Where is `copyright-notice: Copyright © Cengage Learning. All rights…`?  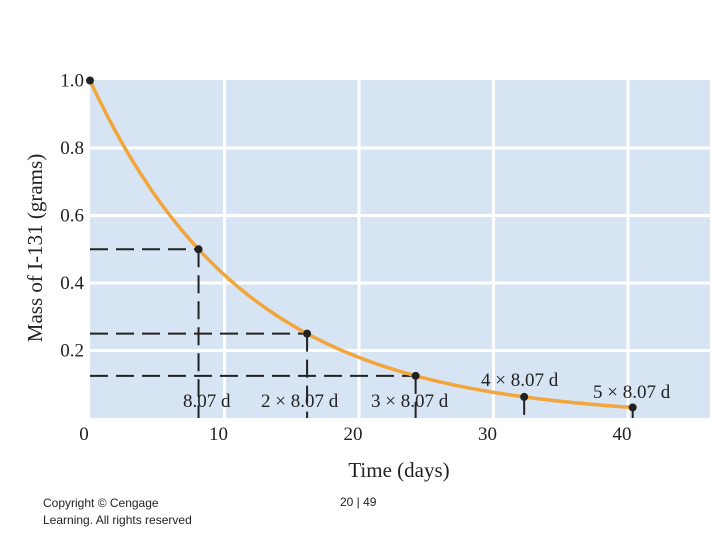 copyright-notice: Copyright © Cengage Learning. All rights… is located at coordinates (117, 511).